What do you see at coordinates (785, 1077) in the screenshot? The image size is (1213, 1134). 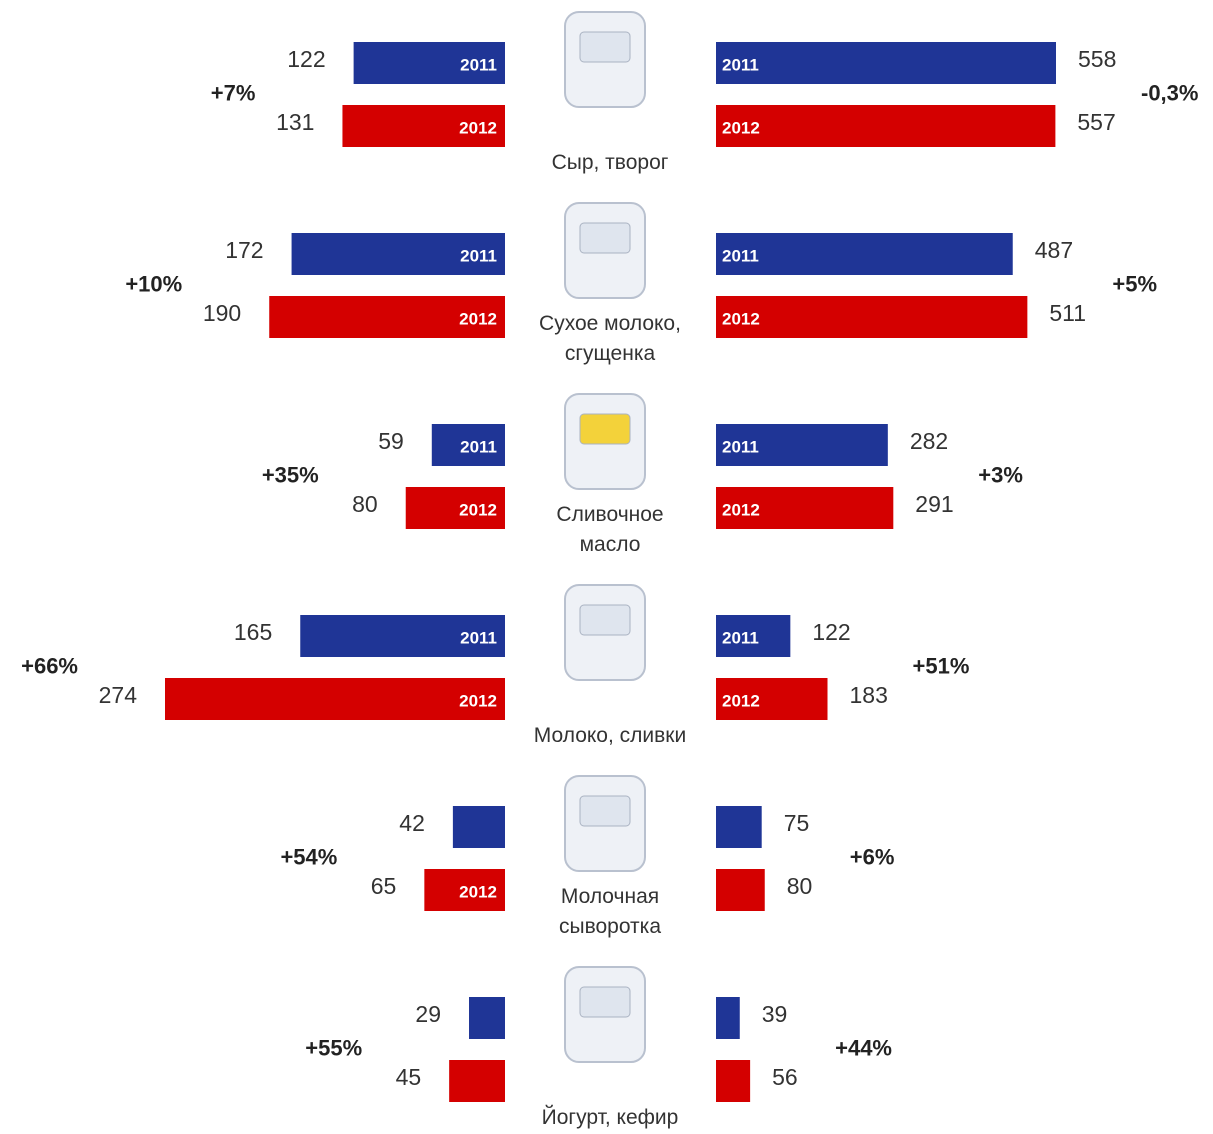 I see `value-label: 56` at bounding box center [785, 1077].